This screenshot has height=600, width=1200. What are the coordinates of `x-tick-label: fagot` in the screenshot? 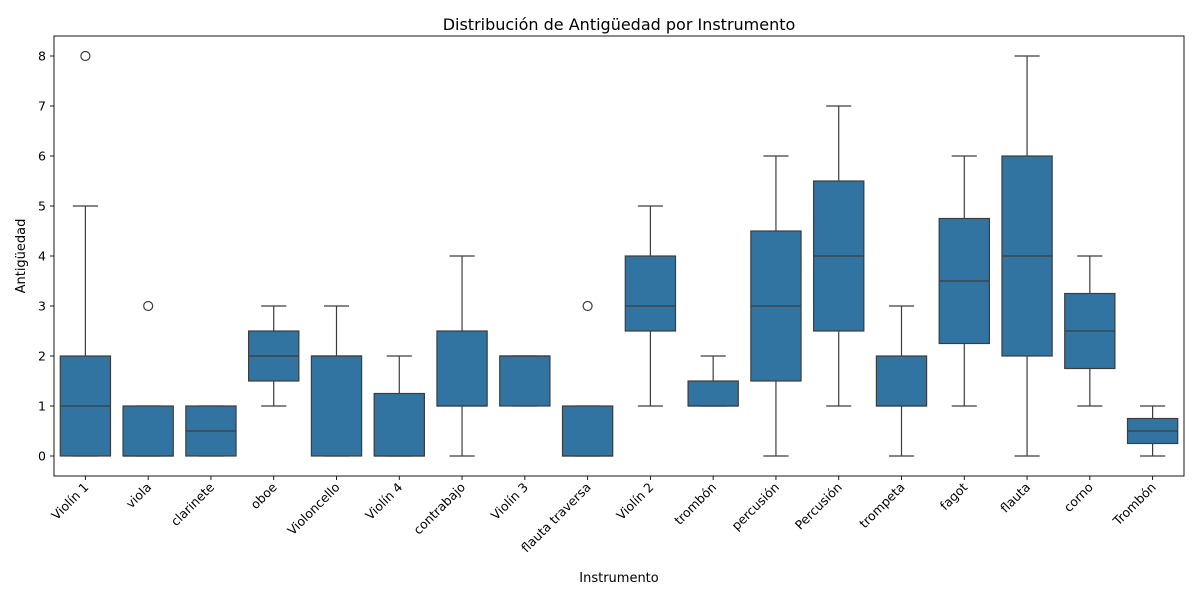 It's located at (954, 496).